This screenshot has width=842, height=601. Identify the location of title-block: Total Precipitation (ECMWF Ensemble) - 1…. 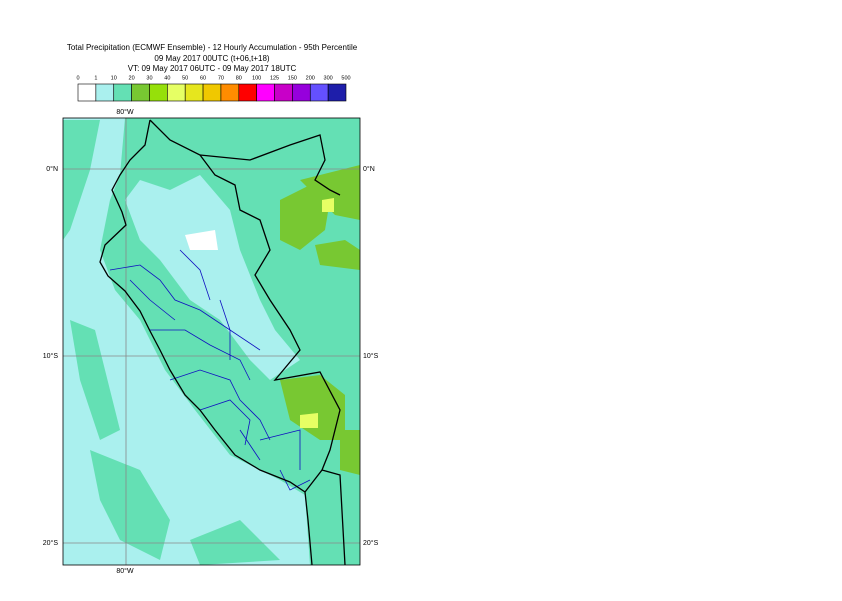
(212, 58).